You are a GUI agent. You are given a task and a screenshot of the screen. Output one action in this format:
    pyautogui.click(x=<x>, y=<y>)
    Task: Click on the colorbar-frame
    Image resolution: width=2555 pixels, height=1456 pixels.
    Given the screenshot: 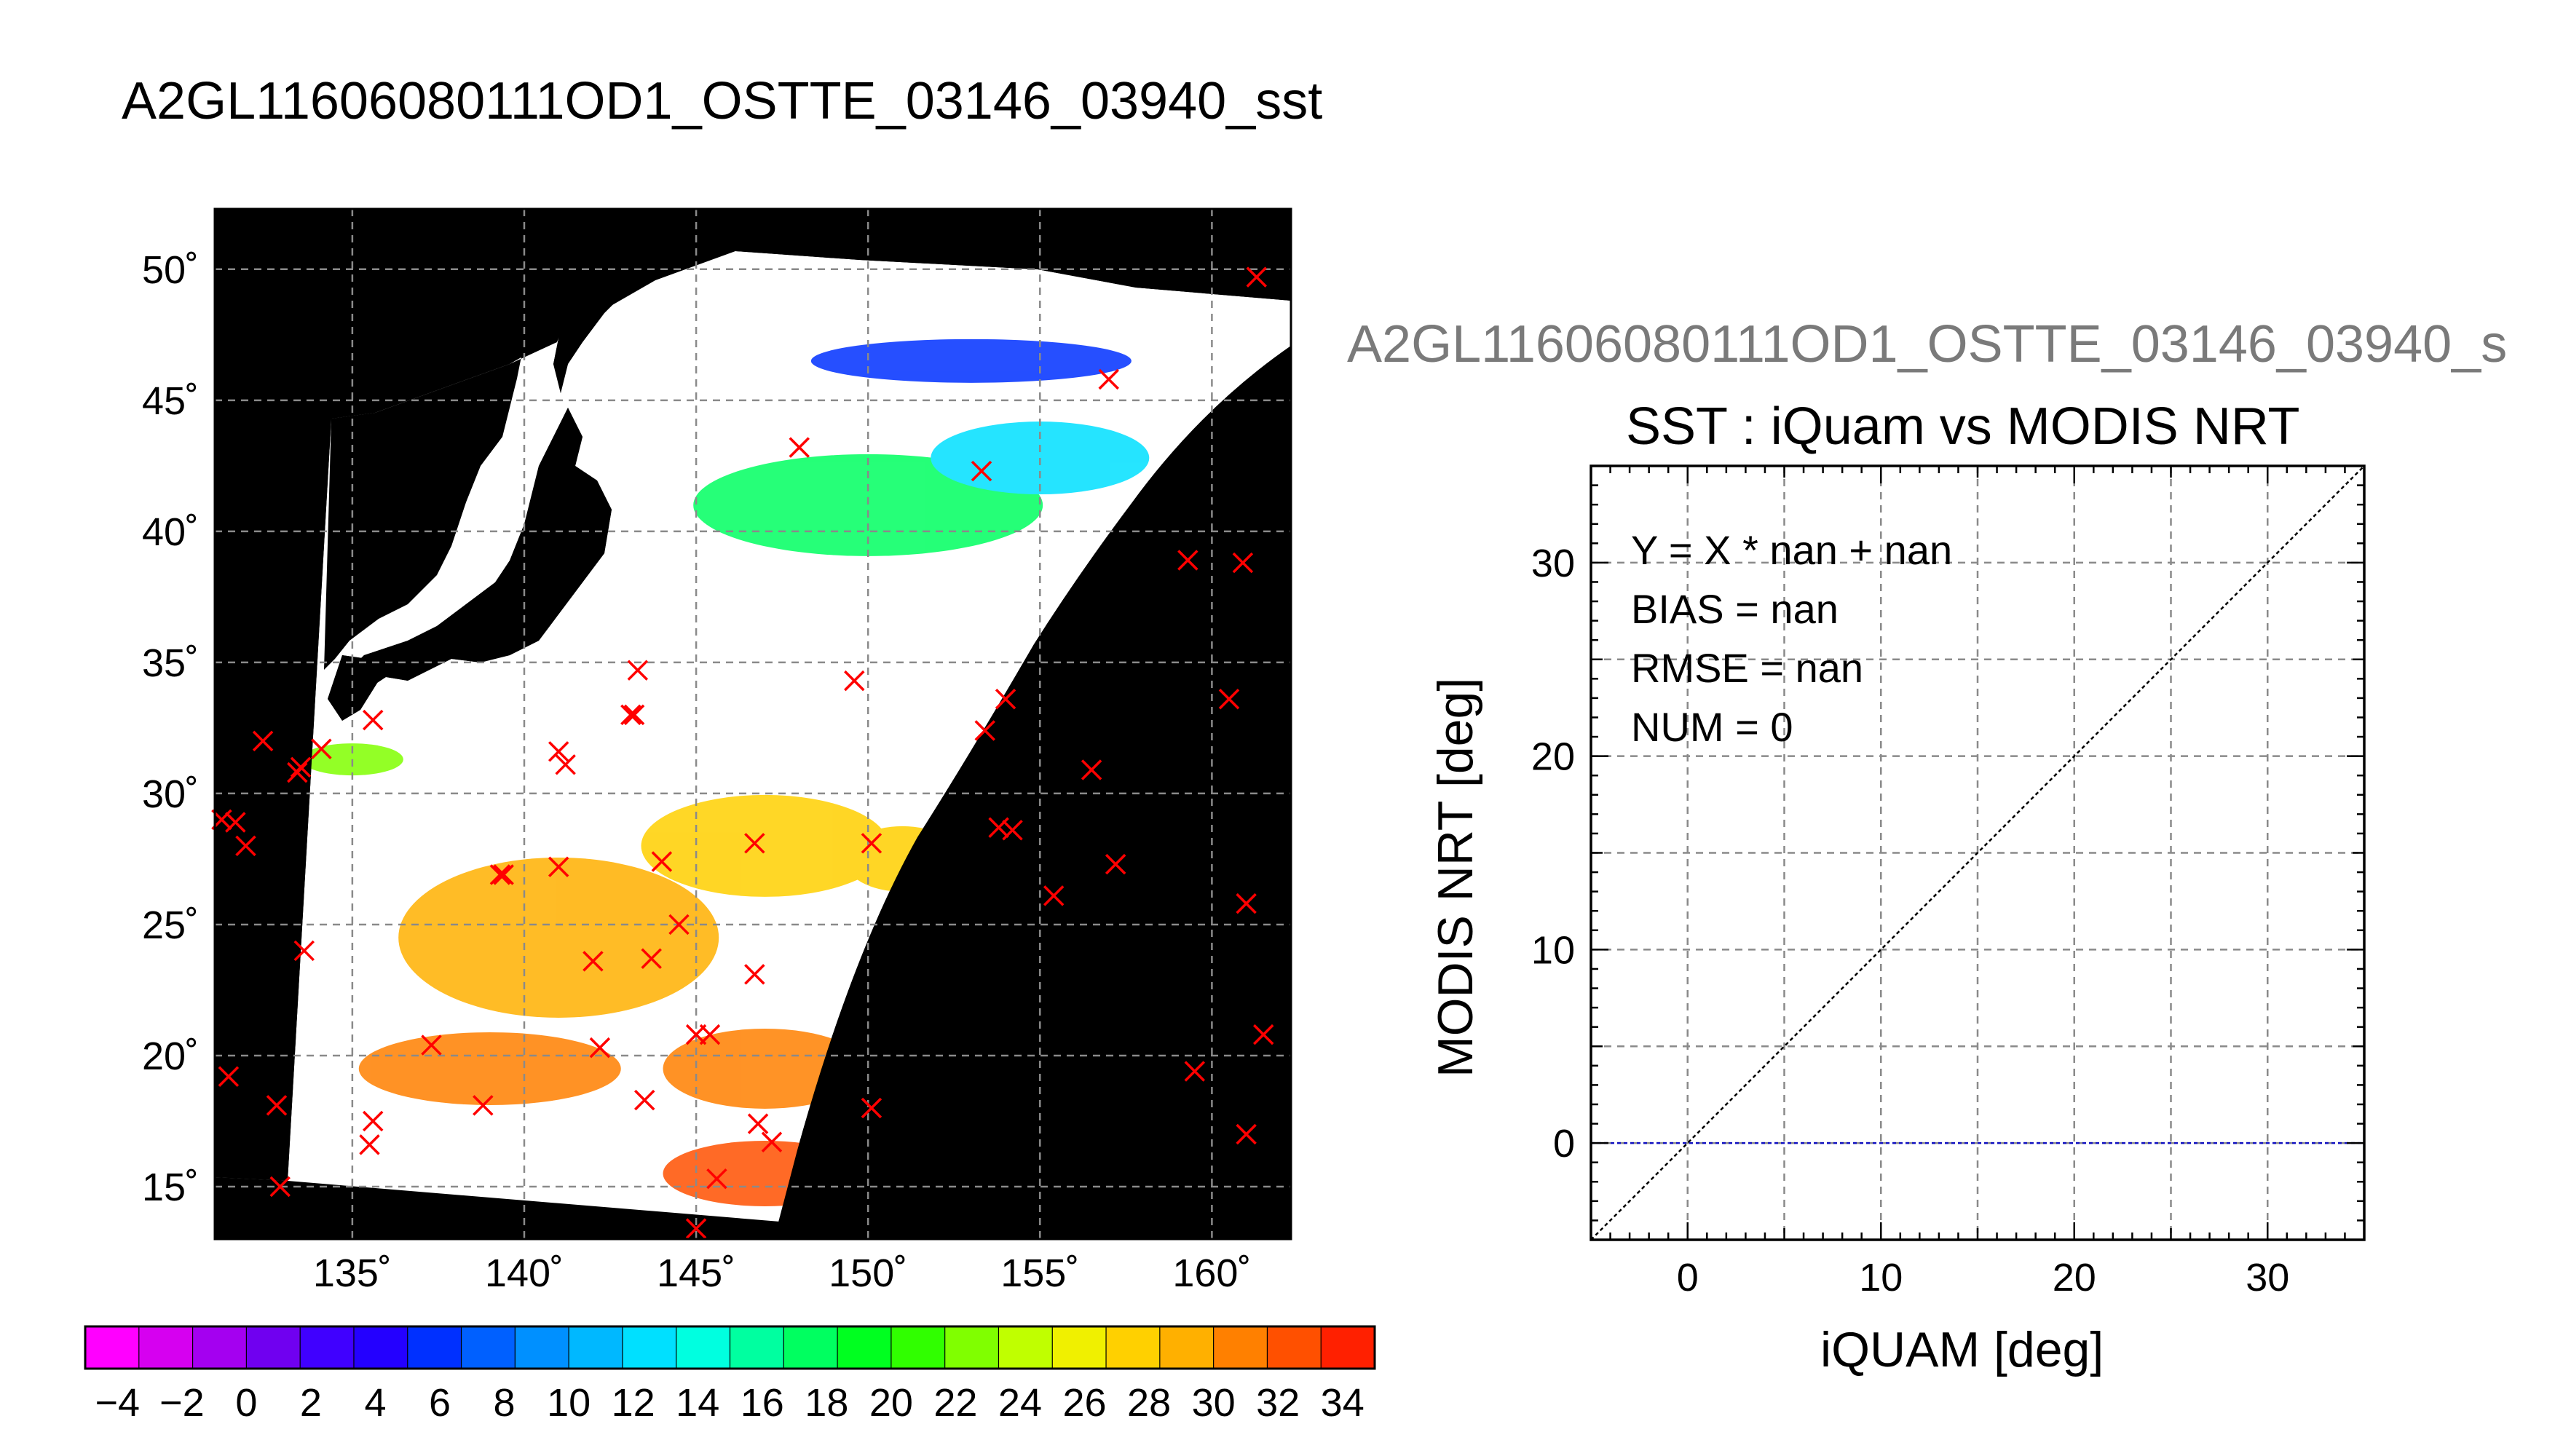 What is the action you would take?
    pyautogui.click(x=730, y=1347)
    